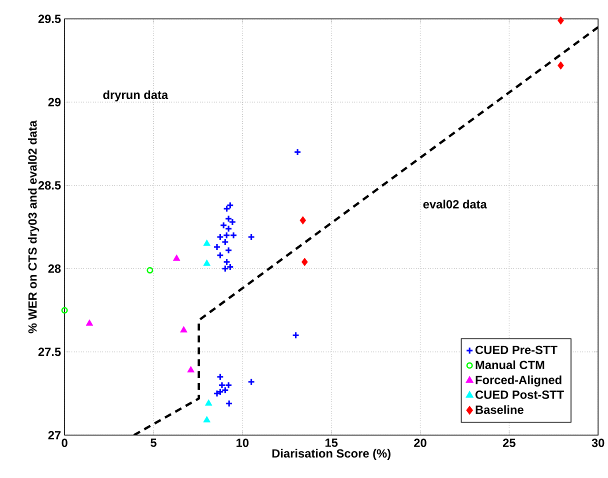  I want to click on x-tick-label: 20, so click(420, 443).